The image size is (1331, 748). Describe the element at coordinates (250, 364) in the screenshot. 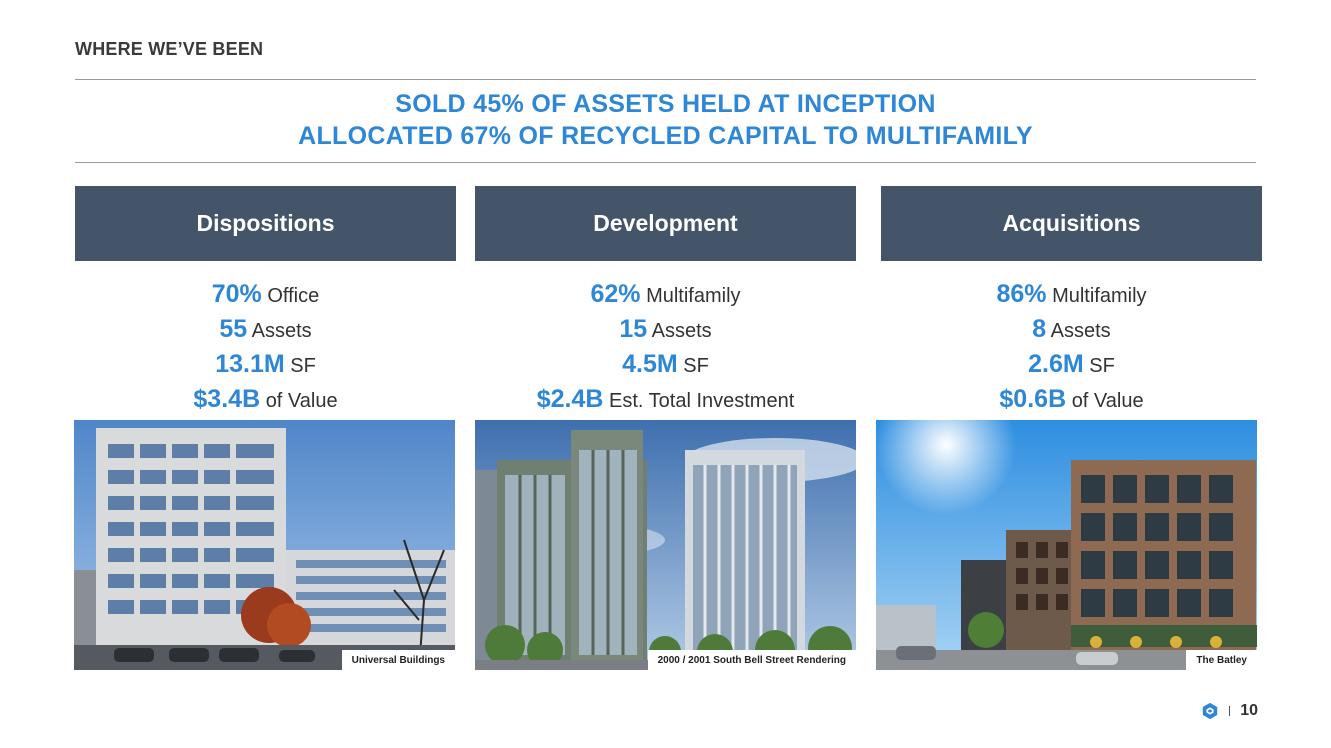

I see `stat-value: 13.1M` at that location.